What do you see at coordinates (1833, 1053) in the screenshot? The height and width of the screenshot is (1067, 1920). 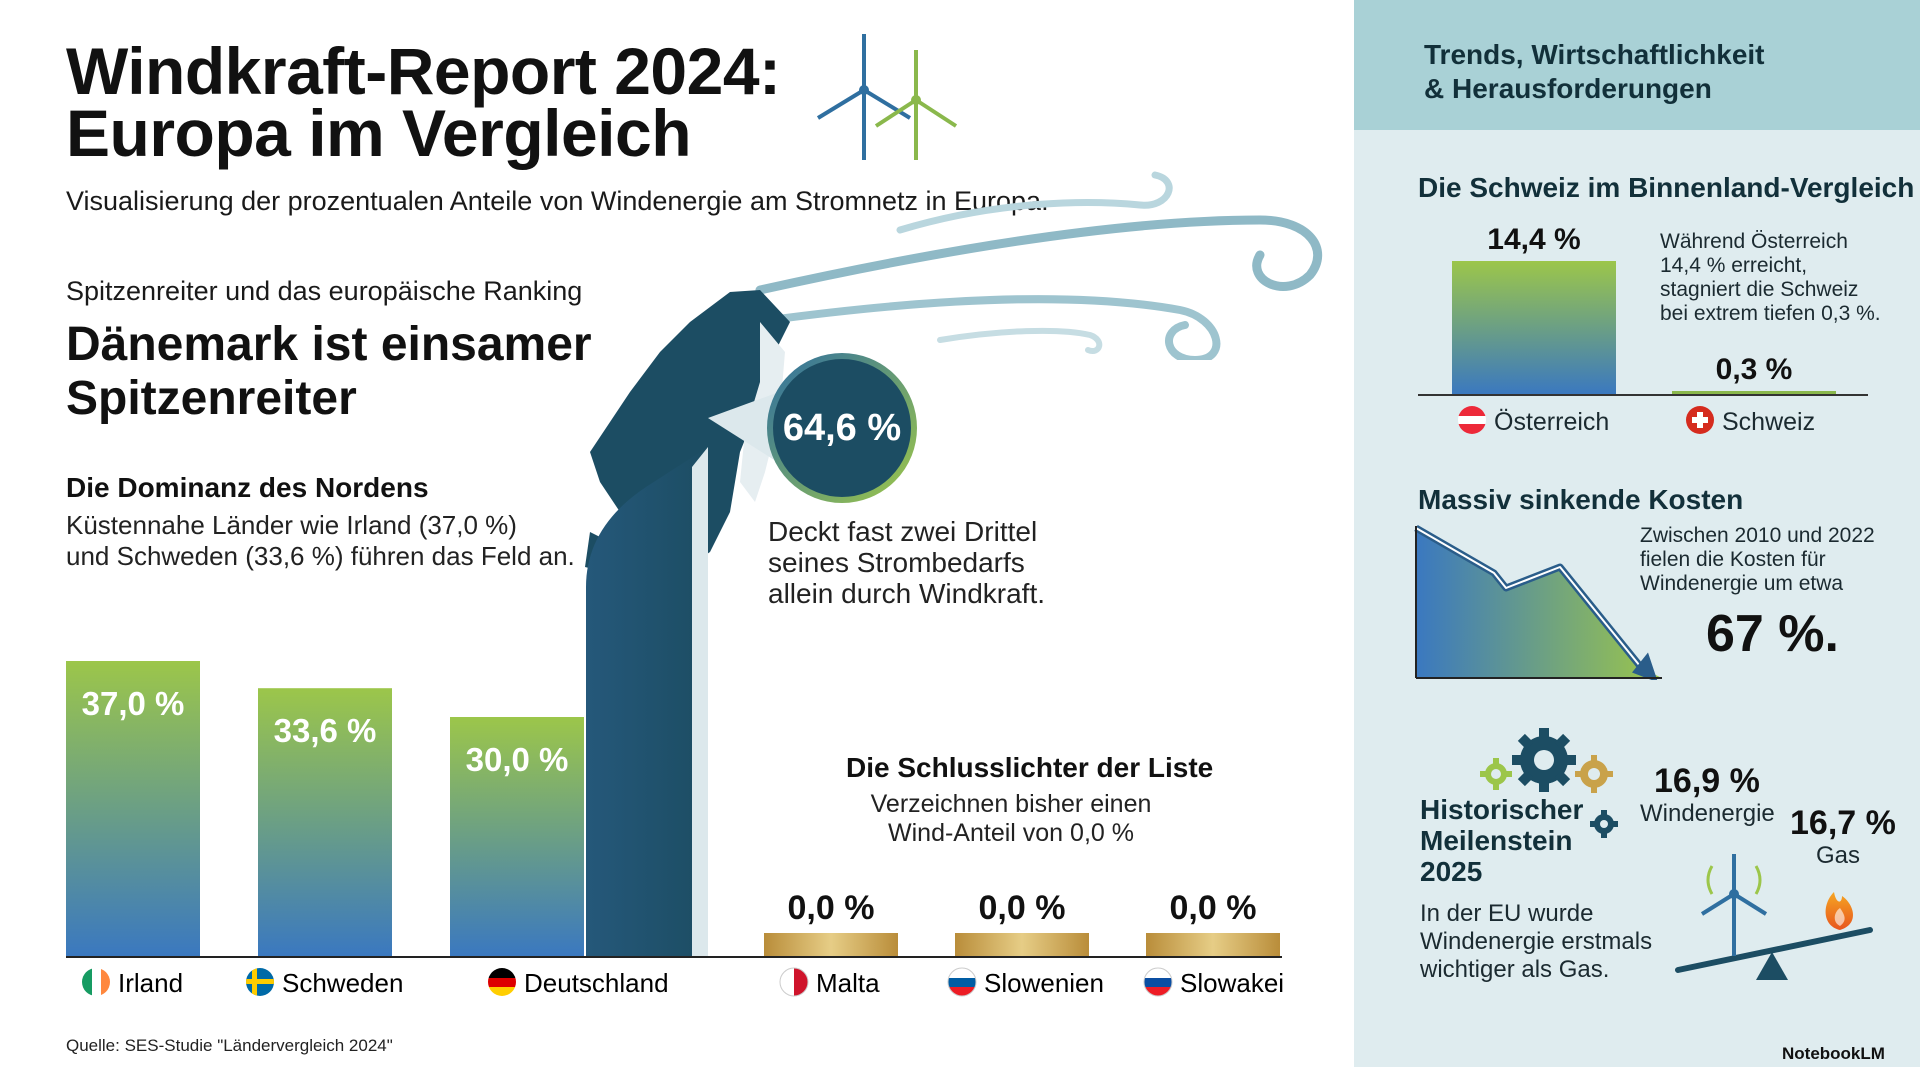 I see `branding-label: NotebookLM` at bounding box center [1833, 1053].